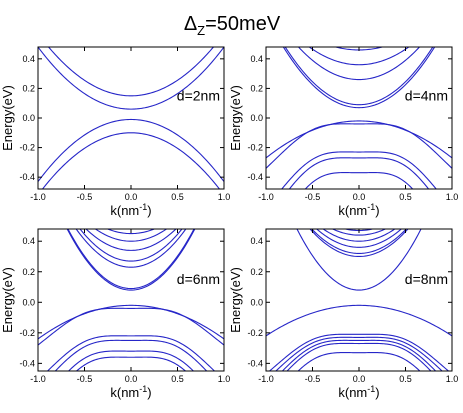  Describe the element at coordinates (243, 24) in the screenshot. I see `title-rest: =50meV` at that location.